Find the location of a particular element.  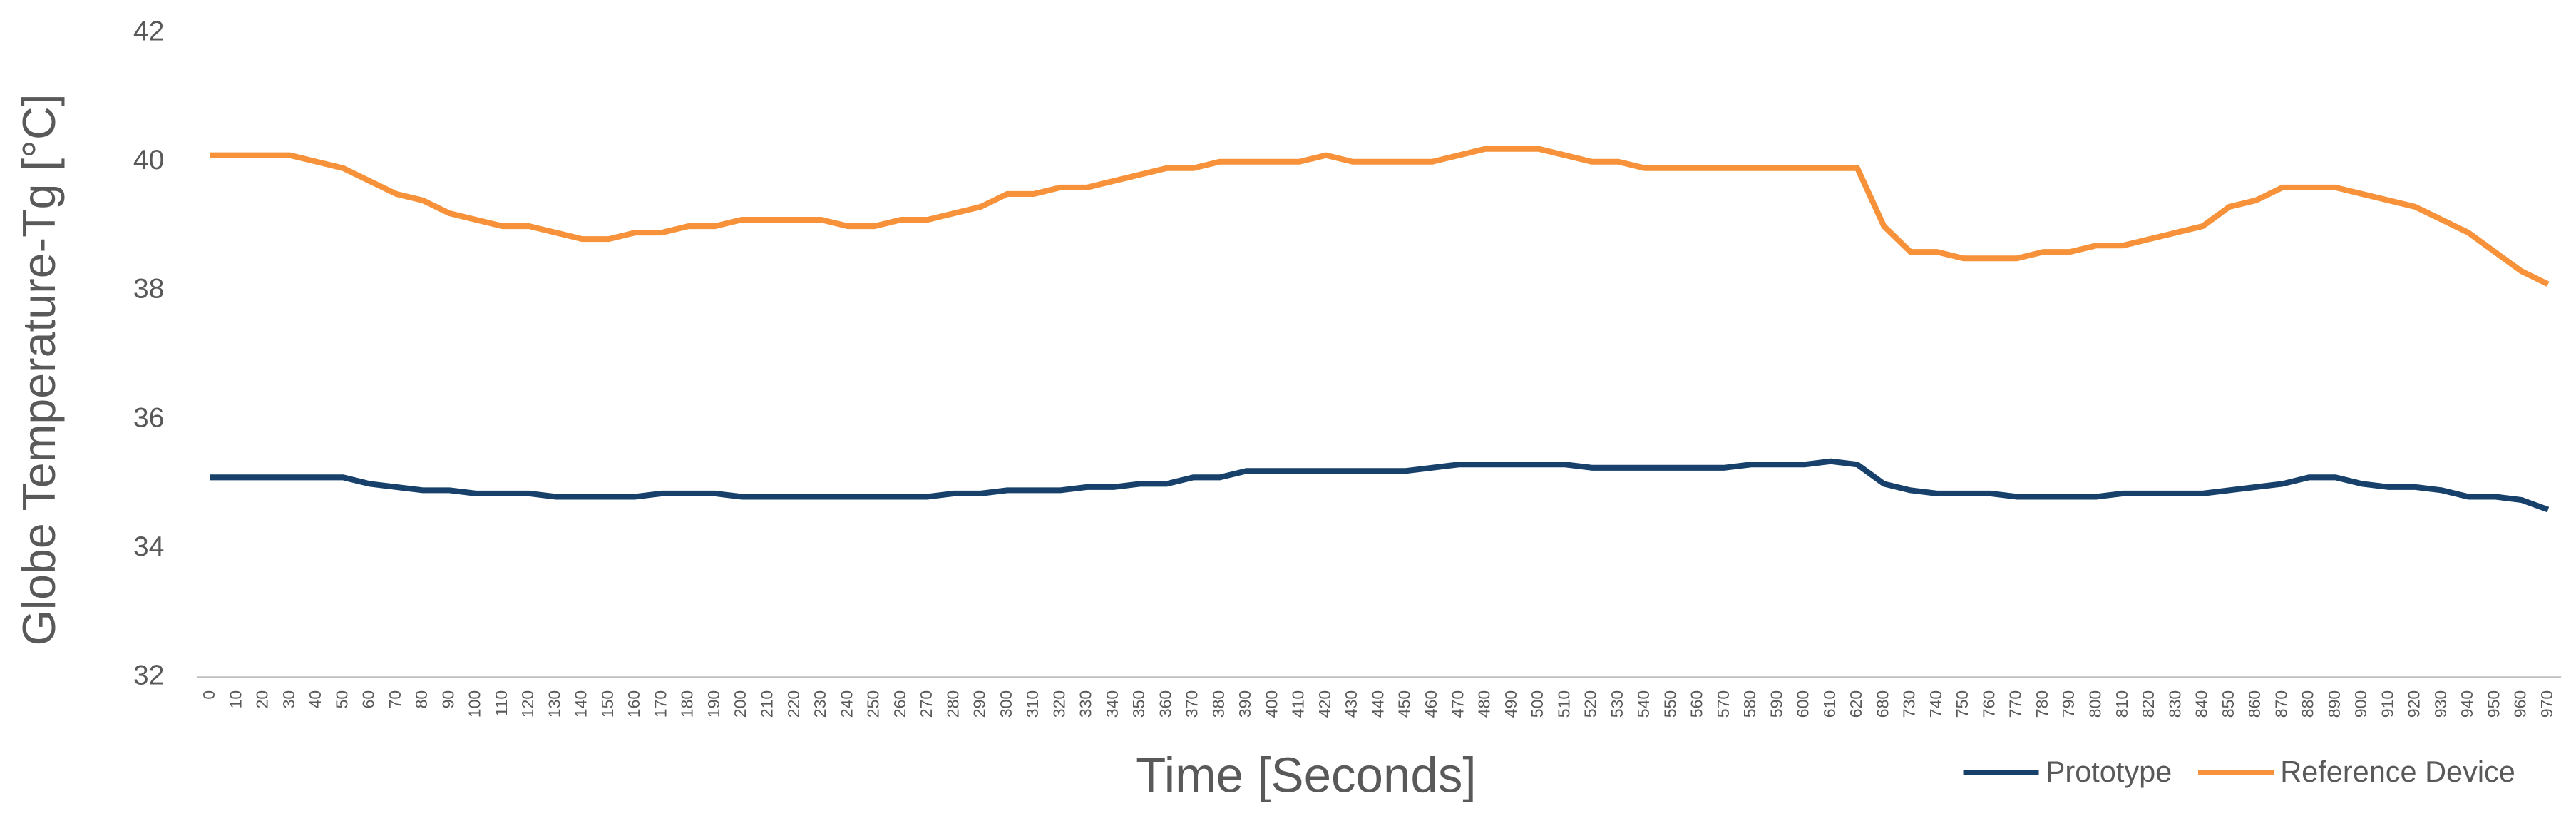

x-tick-label: 450 is located at coordinates (1404, 704).